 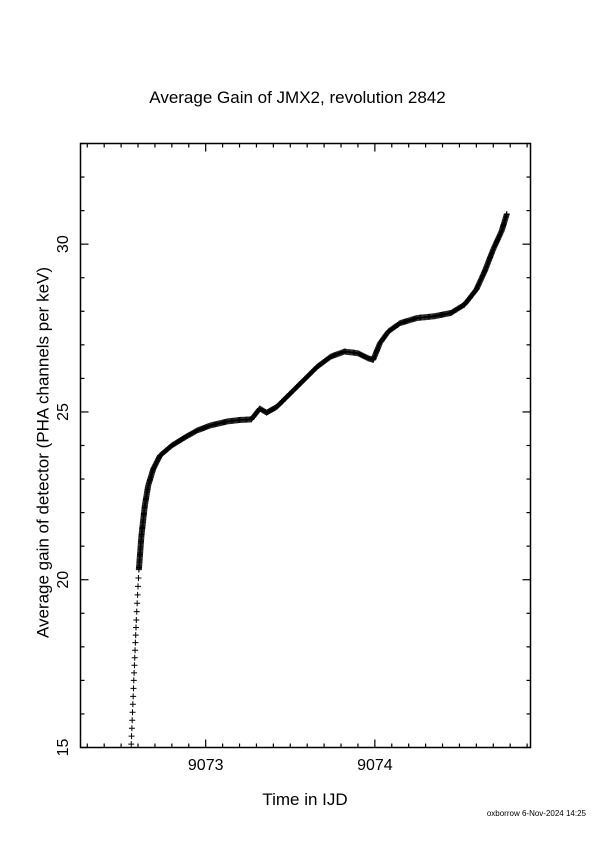 What do you see at coordinates (206, 765) in the screenshot?
I see `x-tick-label: 9073` at bounding box center [206, 765].